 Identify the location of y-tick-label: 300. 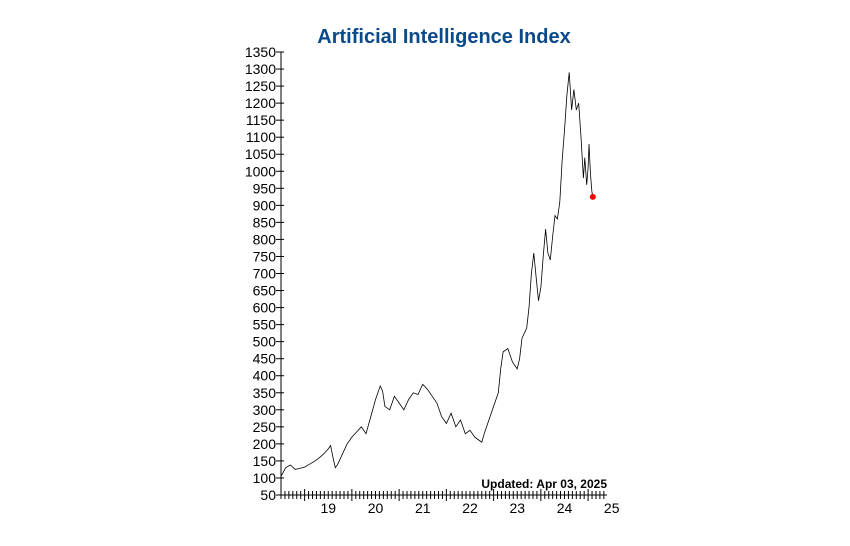
(265, 410).